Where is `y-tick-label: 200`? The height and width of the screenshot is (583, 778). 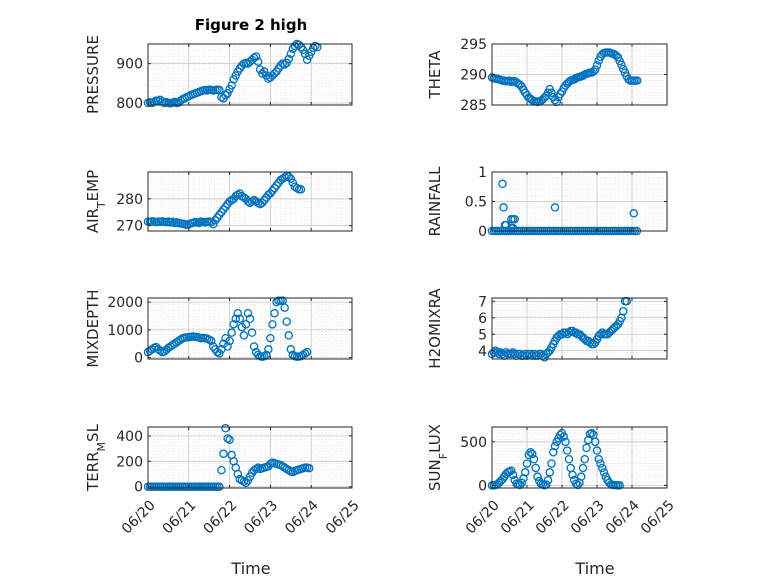
y-tick-label: 200 is located at coordinates (129, 462).